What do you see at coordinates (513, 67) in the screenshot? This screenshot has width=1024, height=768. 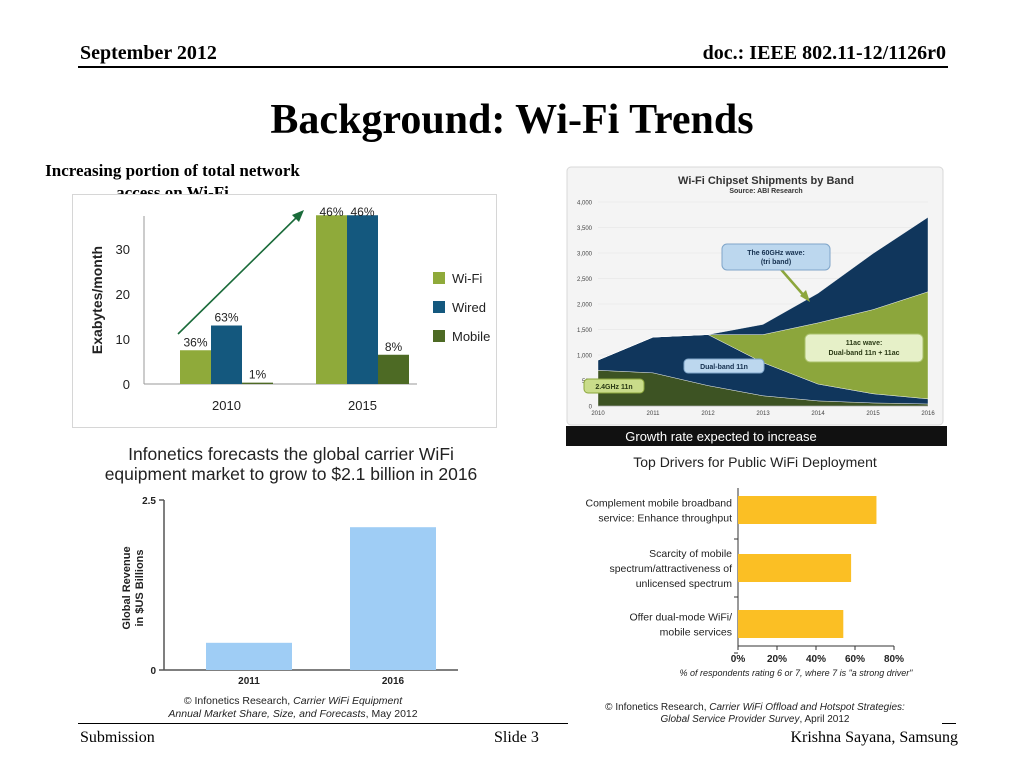 I see `header-rule` at bounding box center [513, 67].